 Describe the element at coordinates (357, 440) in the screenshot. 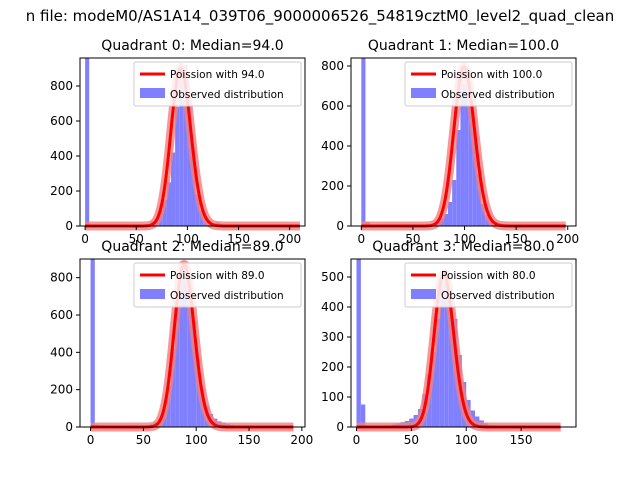

I see `quadrant-3-xtick-label: 0` at that location.